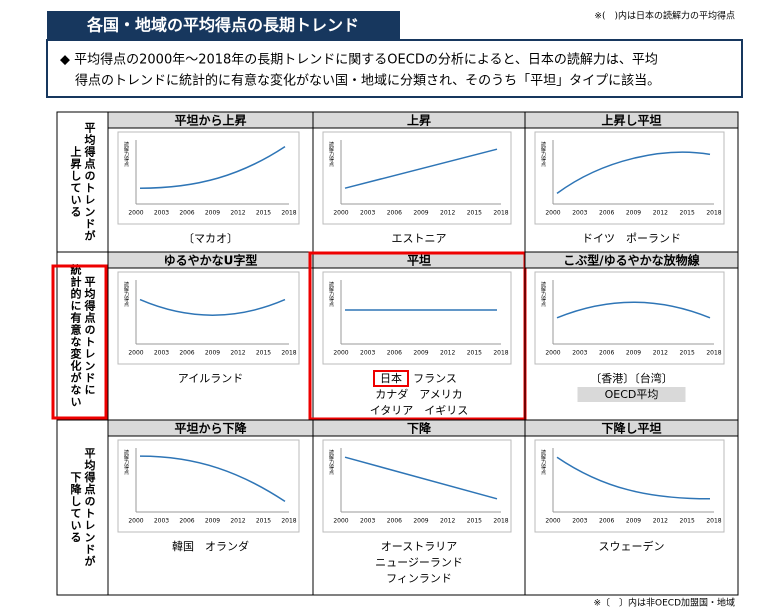 The width and height of the screenshot is (782, 613). I want to click on highlight-box, so click(79, 342).